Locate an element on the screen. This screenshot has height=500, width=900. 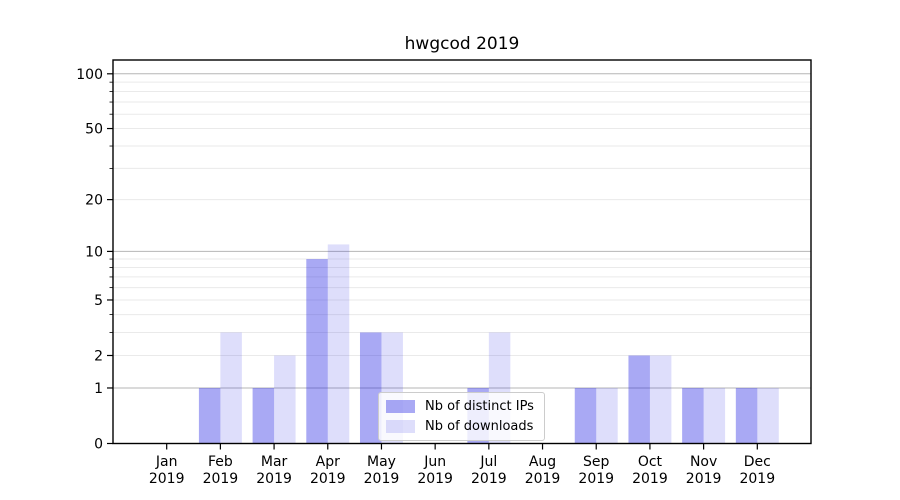
y-tick-label-2: 2 is located at coordinates (98, 356).